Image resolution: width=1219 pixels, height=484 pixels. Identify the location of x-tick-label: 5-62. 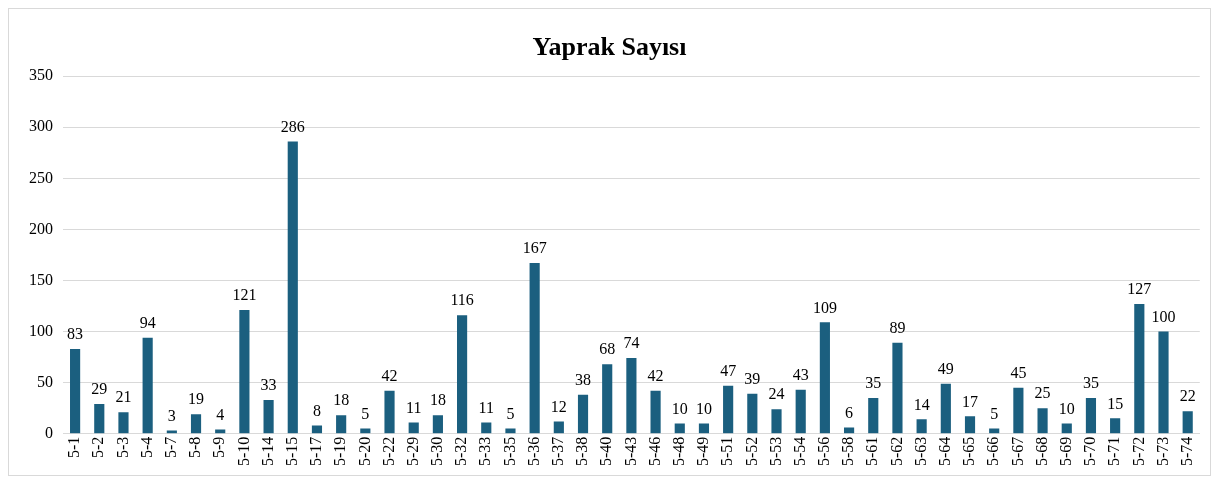
(896, 451).